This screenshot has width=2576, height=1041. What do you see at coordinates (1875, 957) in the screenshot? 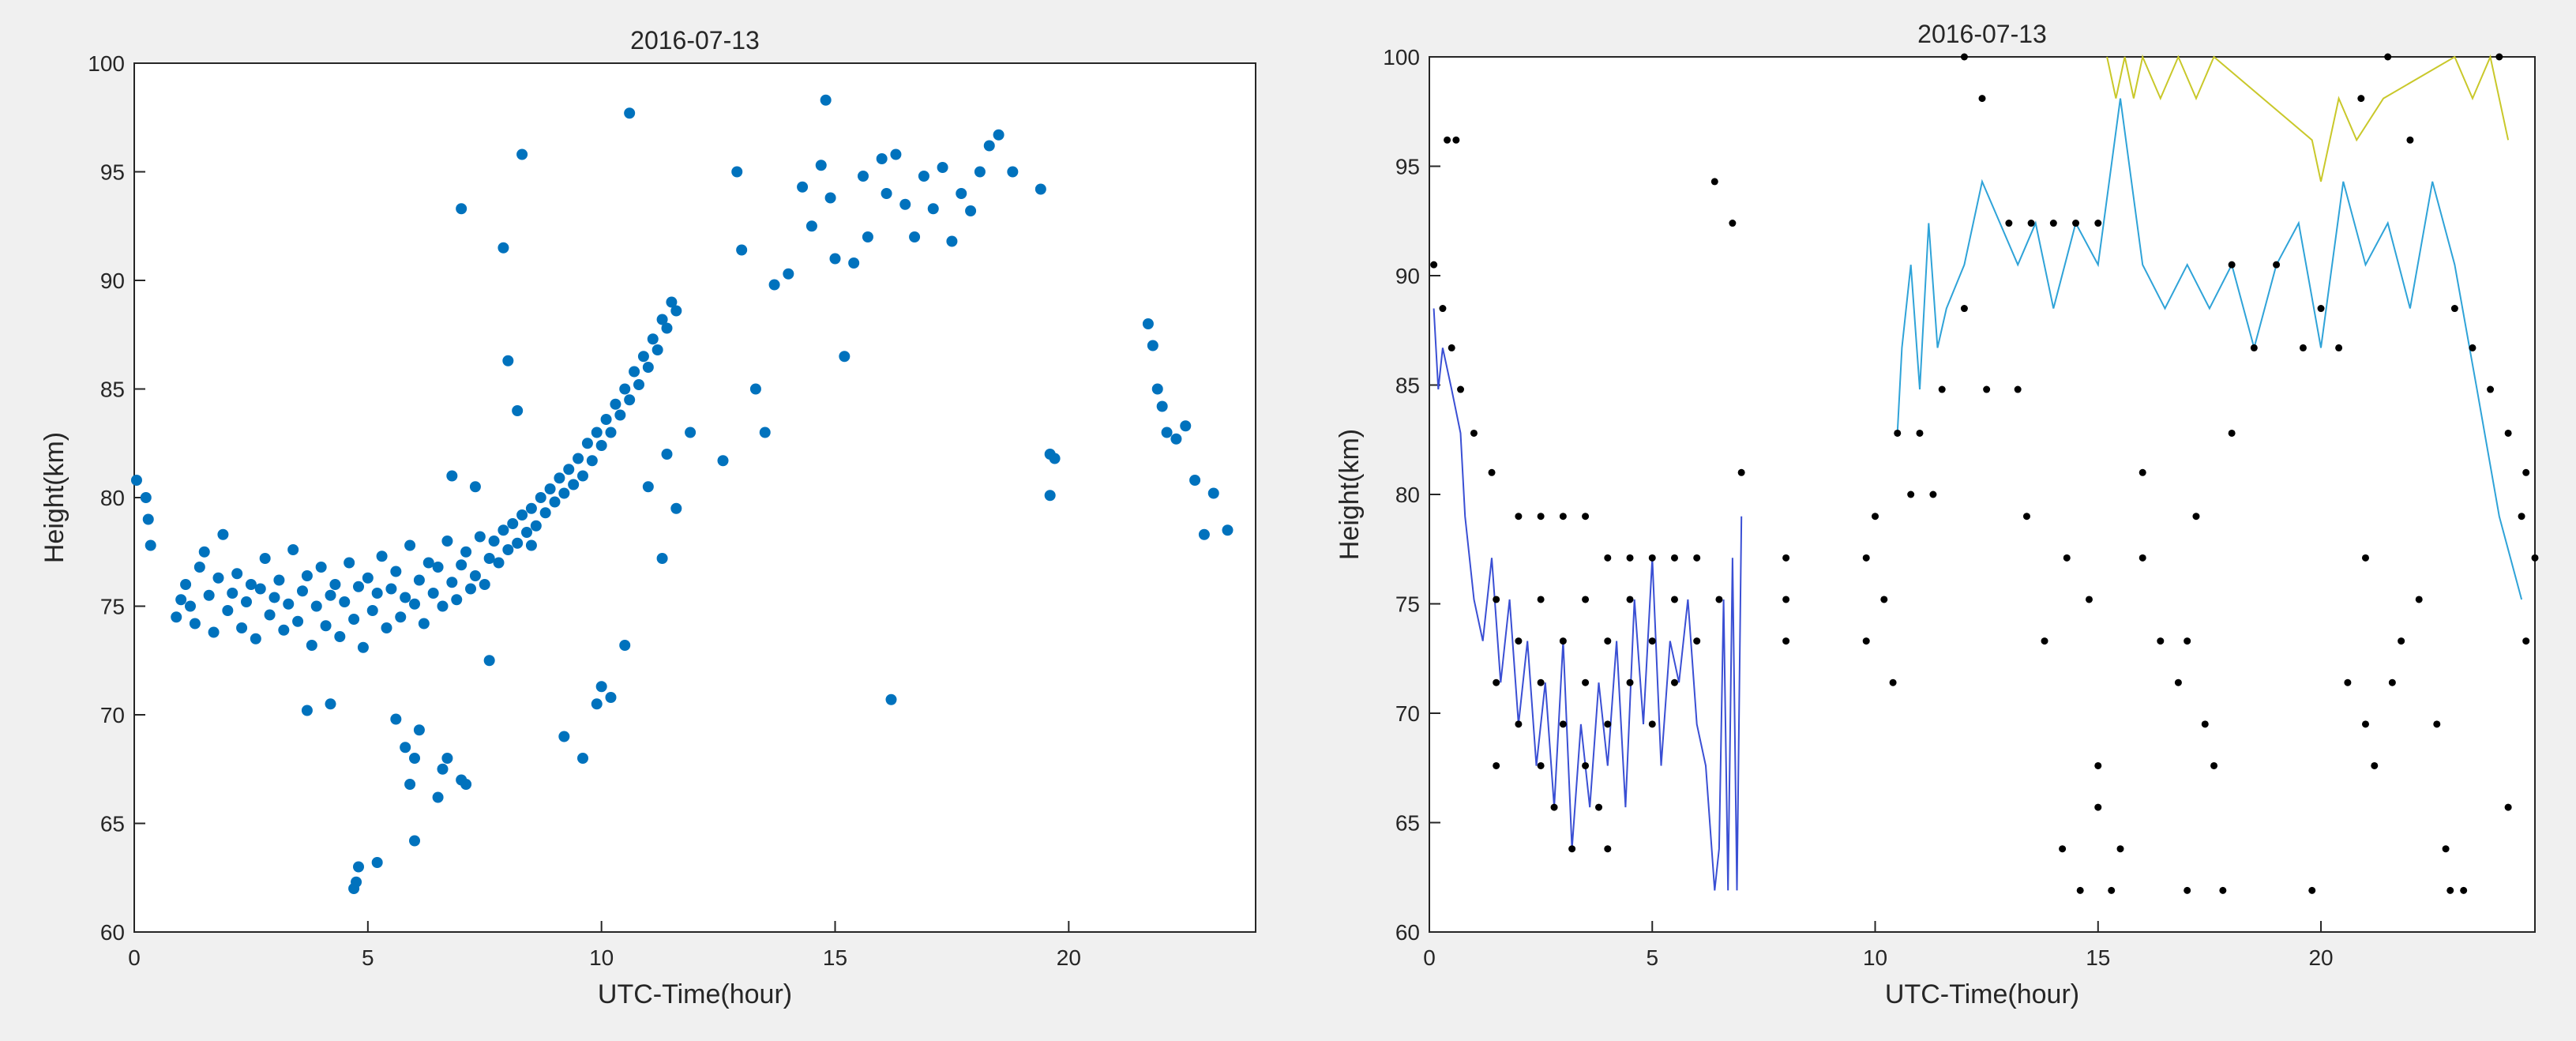
I see `x-tick-label: 10` at bounding box center [1875, 957].